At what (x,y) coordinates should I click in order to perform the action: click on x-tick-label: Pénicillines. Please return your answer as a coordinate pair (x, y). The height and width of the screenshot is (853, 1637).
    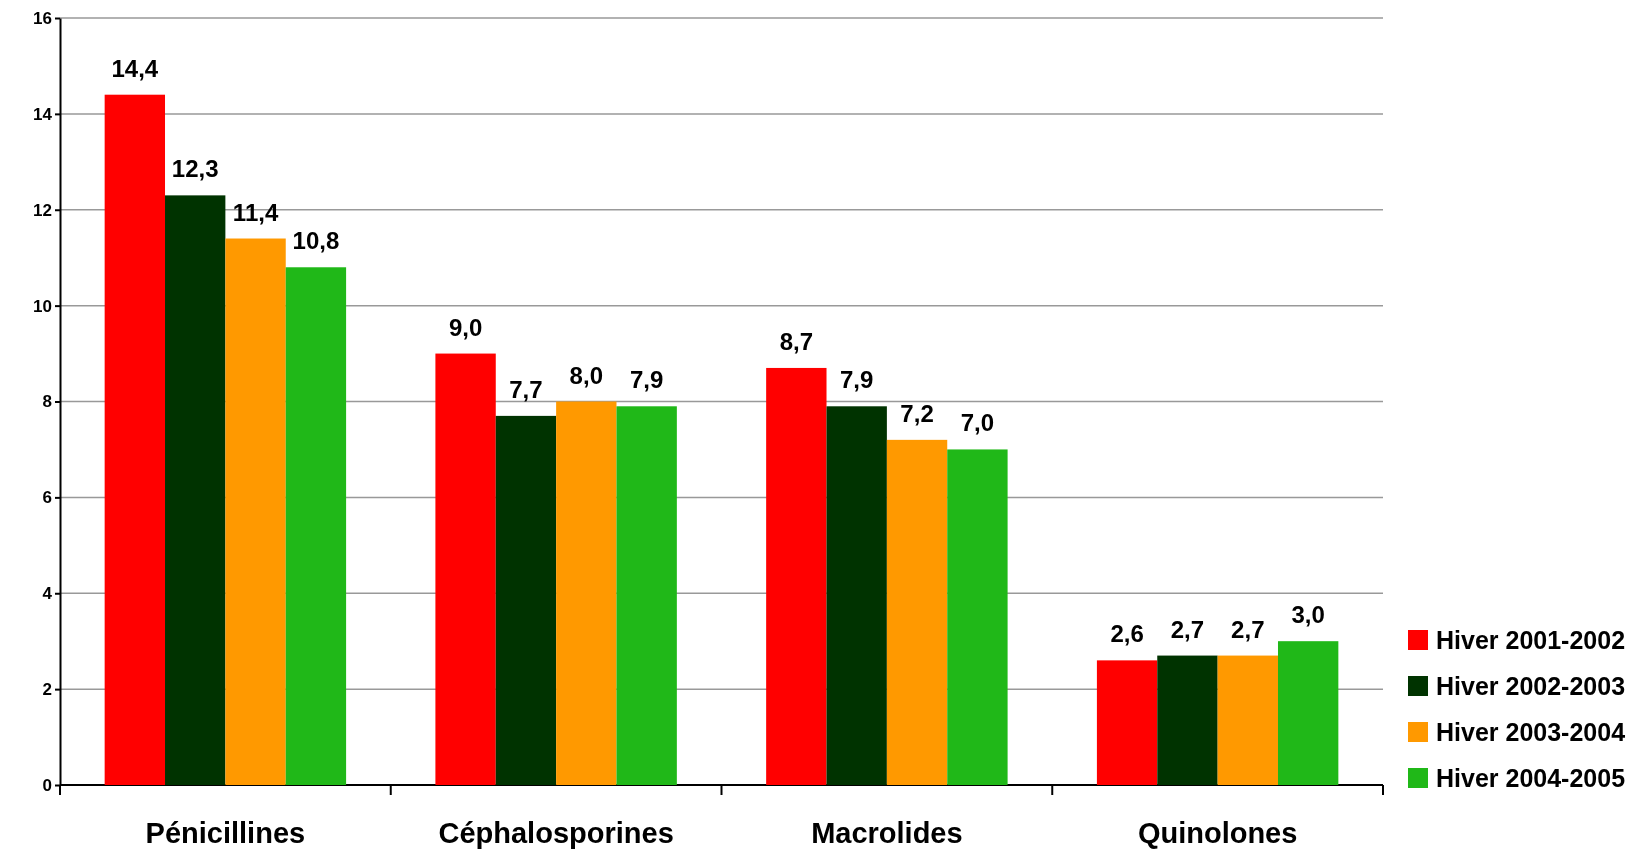
    Looking at the image, I should click on (225, 833).